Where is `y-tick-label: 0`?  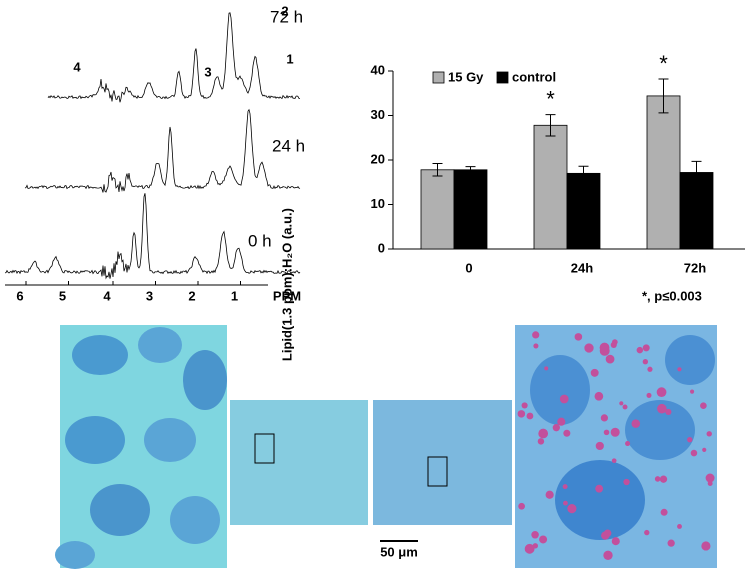
y-tick-label: 0 is located at coordinates (381, 247).